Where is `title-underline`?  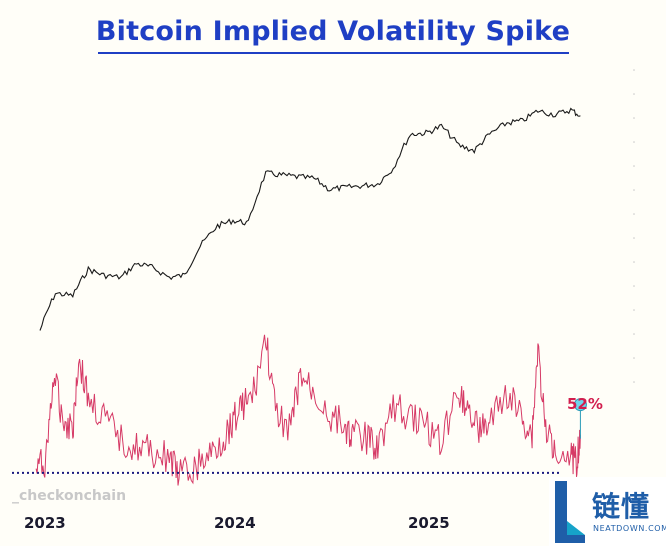 title-underline is located at coordinates (333, 53).